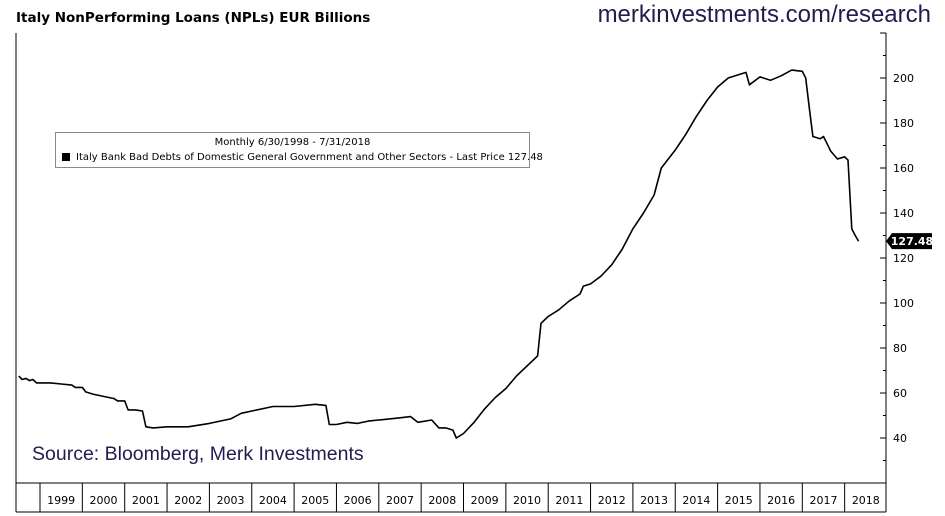  Describe the element at coordinates (900, 438) in the screenshot. I see `y-tick-label: 40` at that location.